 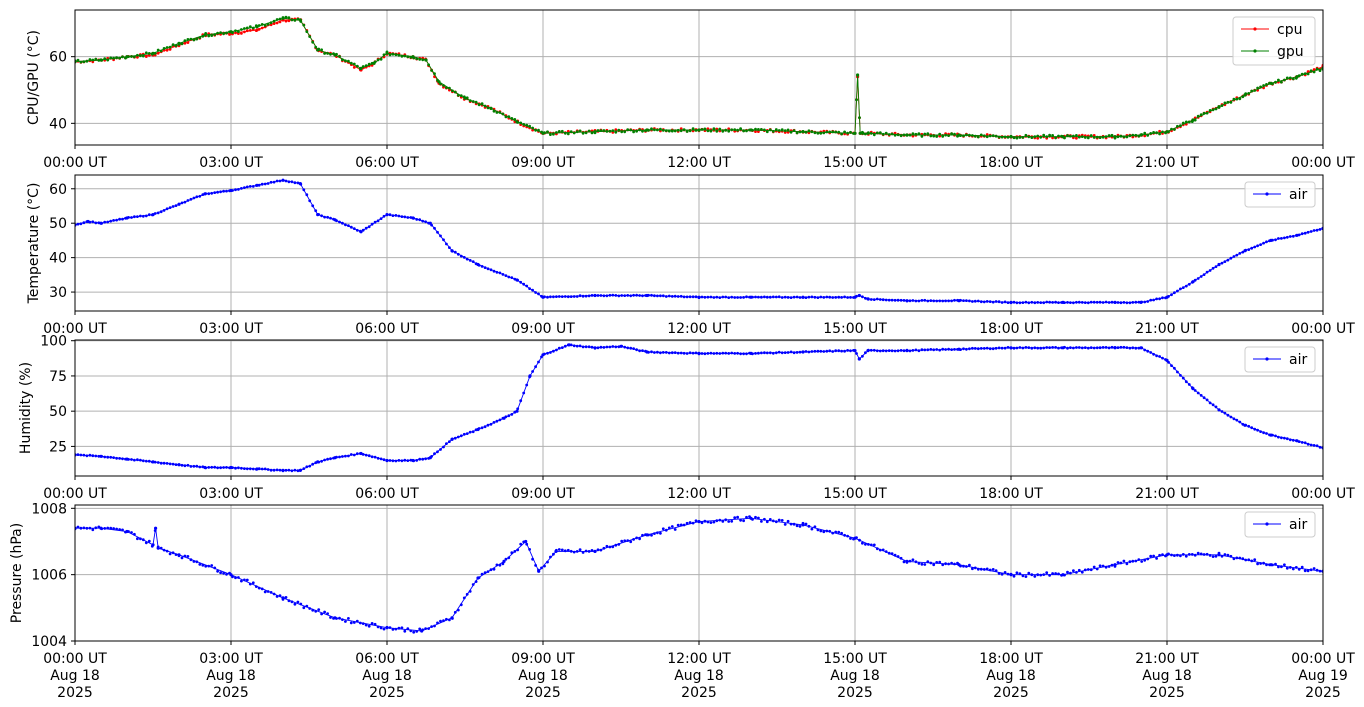 What do you see at coordinates (1298, 525) in the screenshot?
I see `legend-label-air: air` at bounding box center [1298, 525].